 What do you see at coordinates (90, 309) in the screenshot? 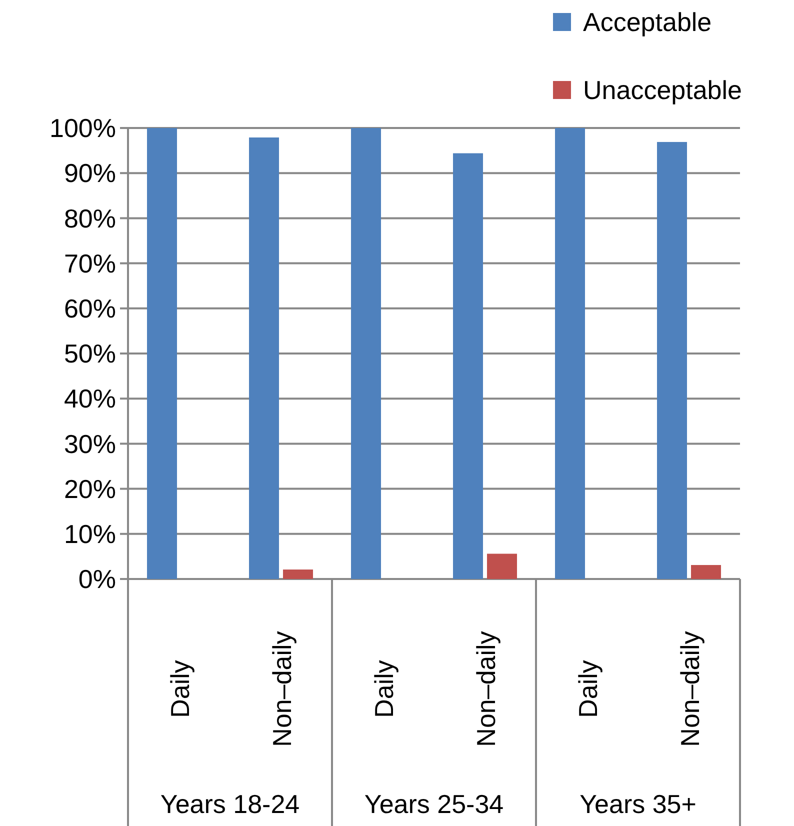
I see `y-tick-label: 60%` at bounding box center [90, 309].